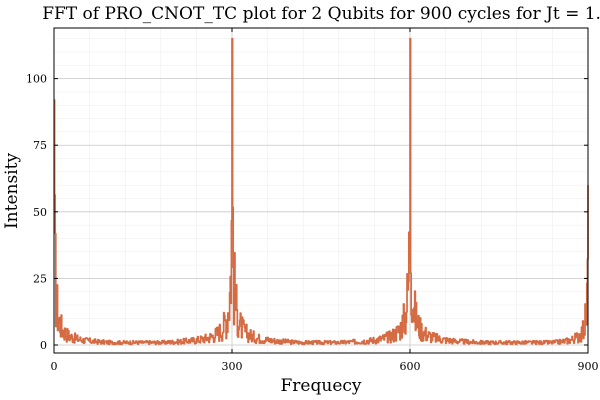 The image size is (600, 400). Describe the element at coordinates (40, 145) in the screenshot. I see `y-tick-label: 75` at that location.